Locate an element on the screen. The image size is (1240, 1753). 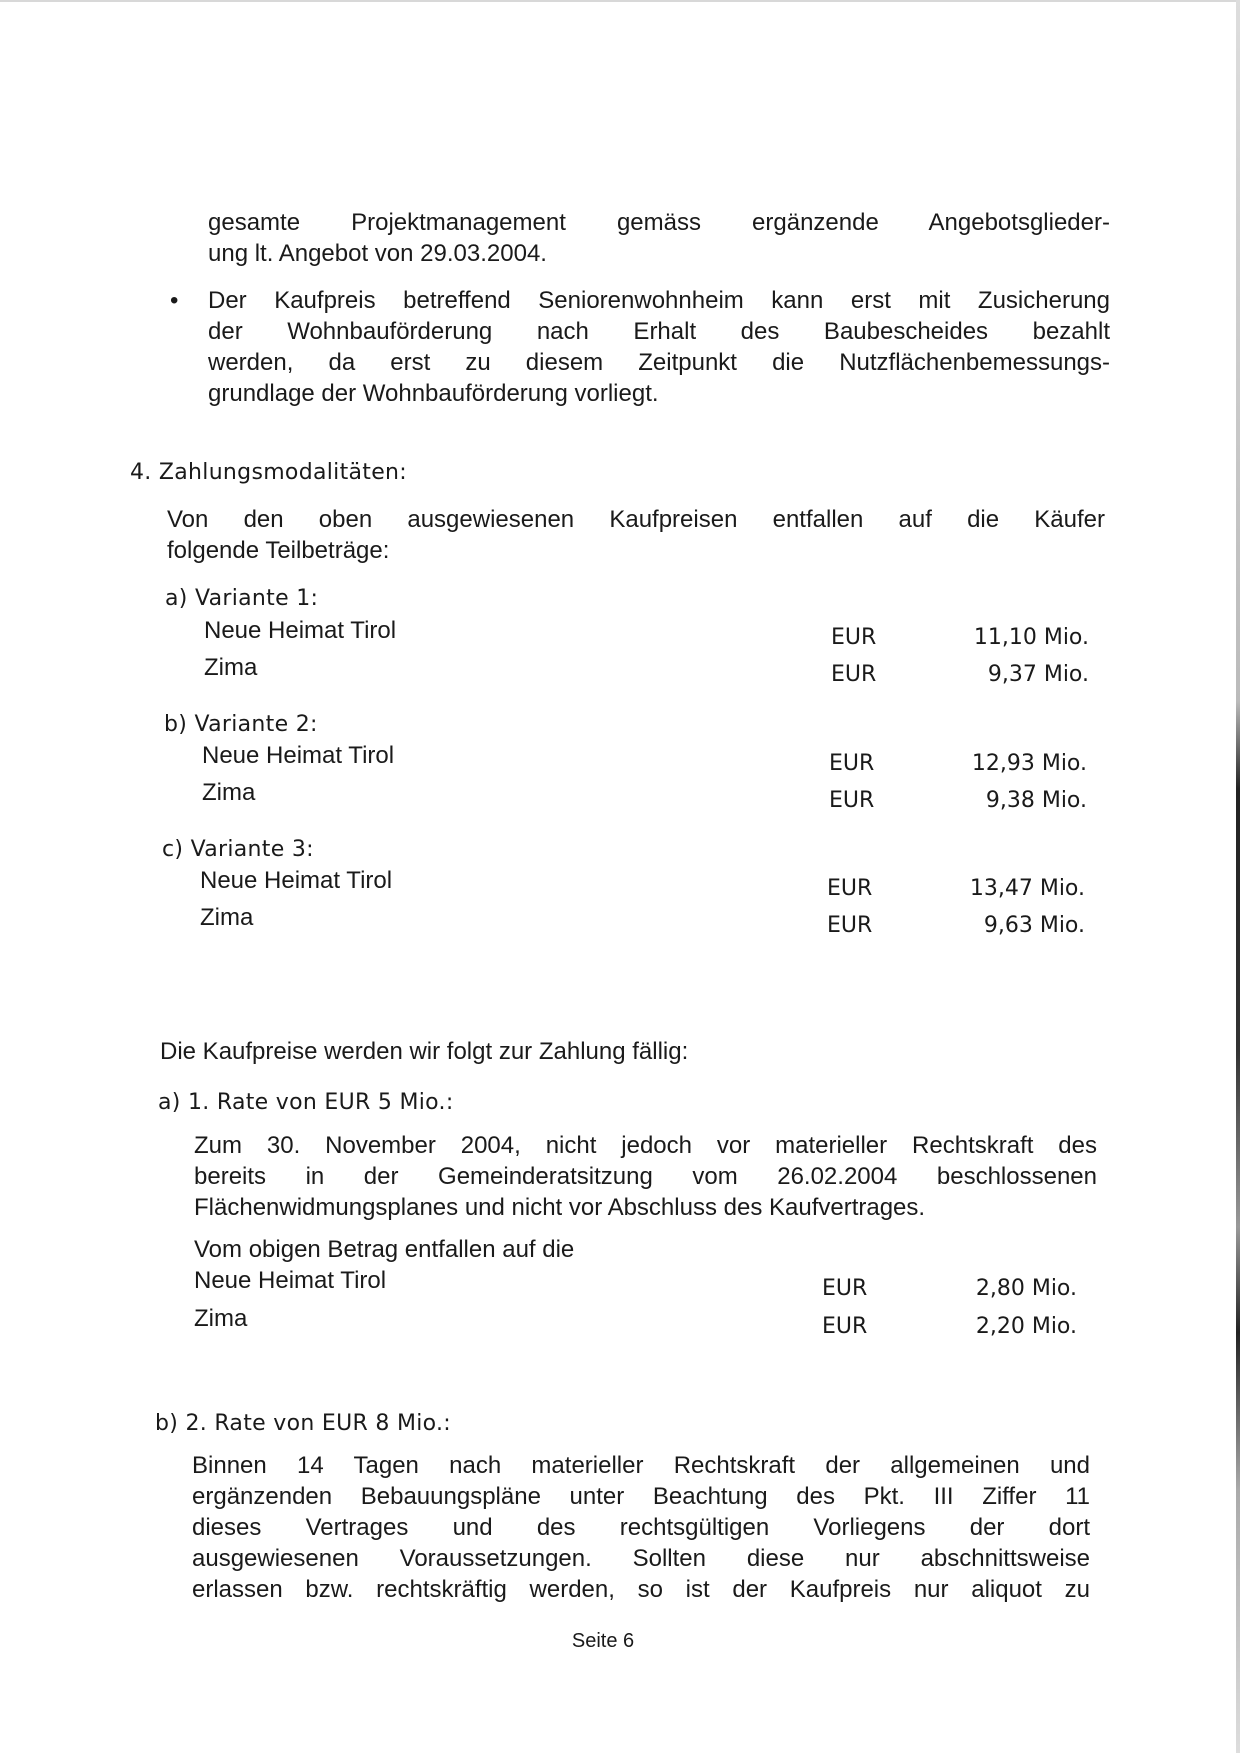
rate1-heading: a) 1. Rate von EUR 5 Mio.: is located at coordinates (306, 1102).